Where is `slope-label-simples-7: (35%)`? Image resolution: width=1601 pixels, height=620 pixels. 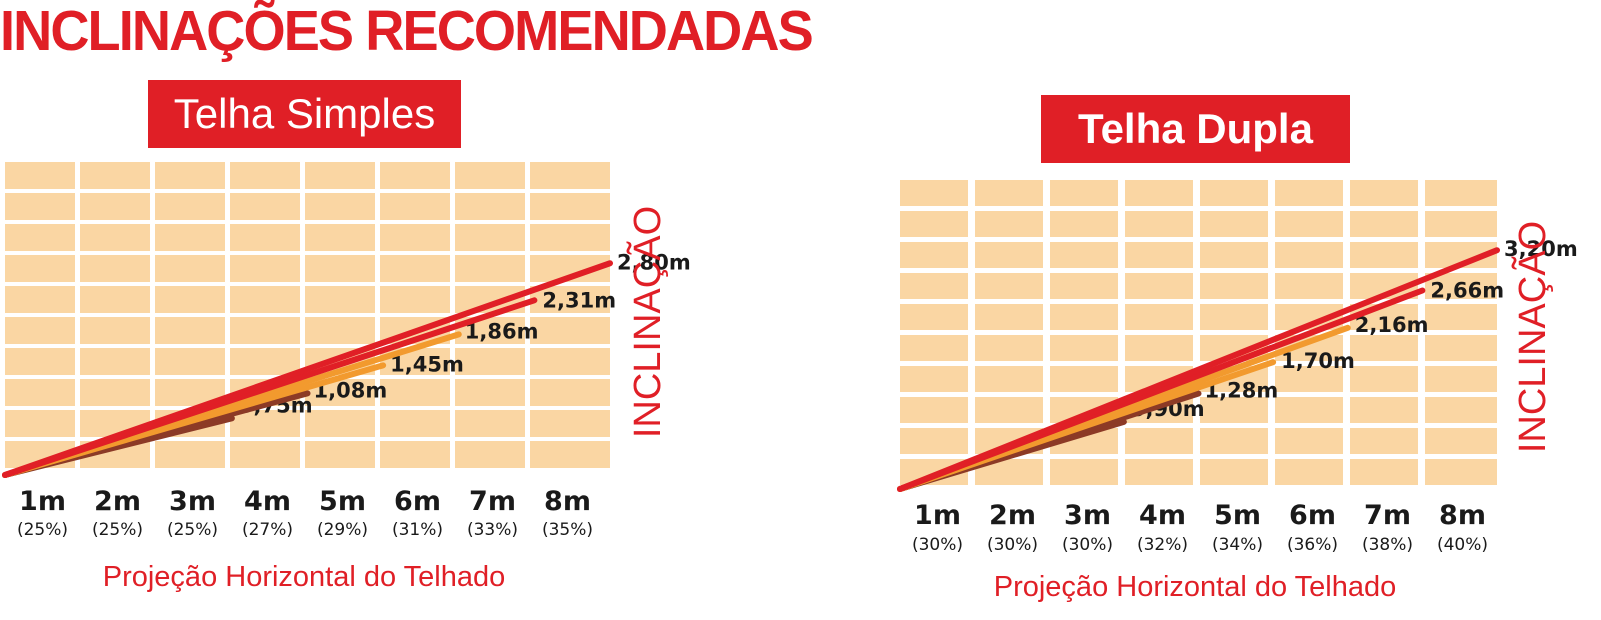
slope-label-simples-7: (35%) is located at coordinates (567, 530).